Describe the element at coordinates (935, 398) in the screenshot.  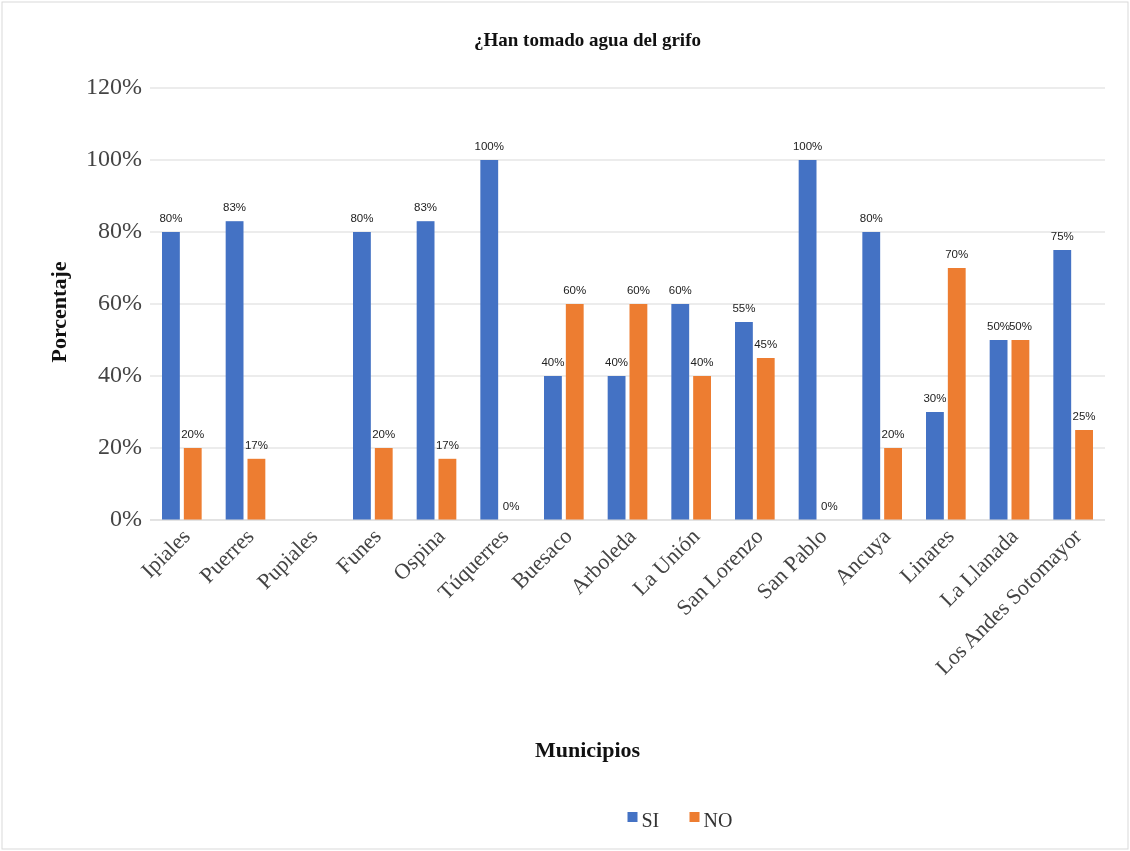
I see `data-label: 30%` at that location.